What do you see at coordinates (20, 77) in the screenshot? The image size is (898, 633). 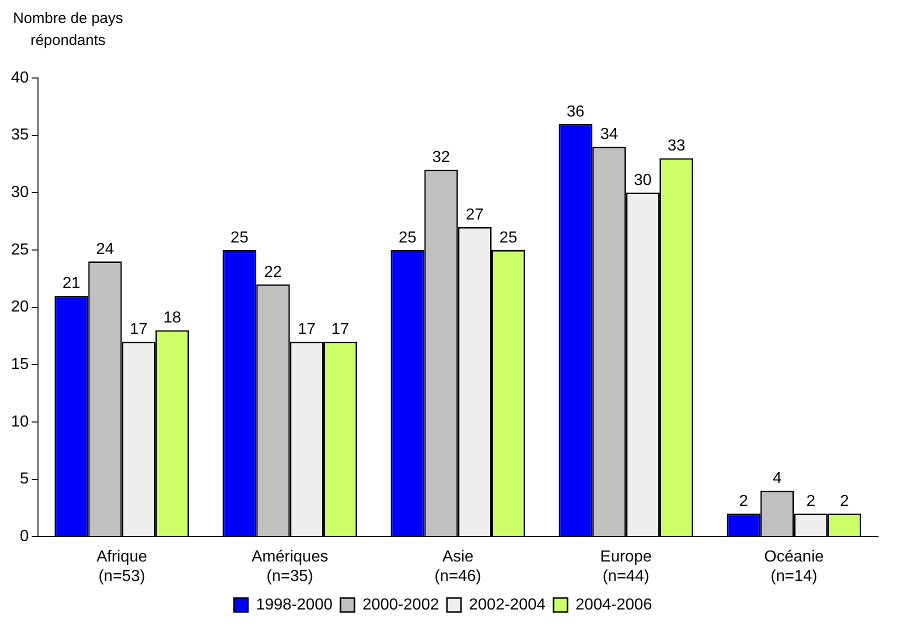 I see `y-tick-label: 40` at bounding box center [20, 77].